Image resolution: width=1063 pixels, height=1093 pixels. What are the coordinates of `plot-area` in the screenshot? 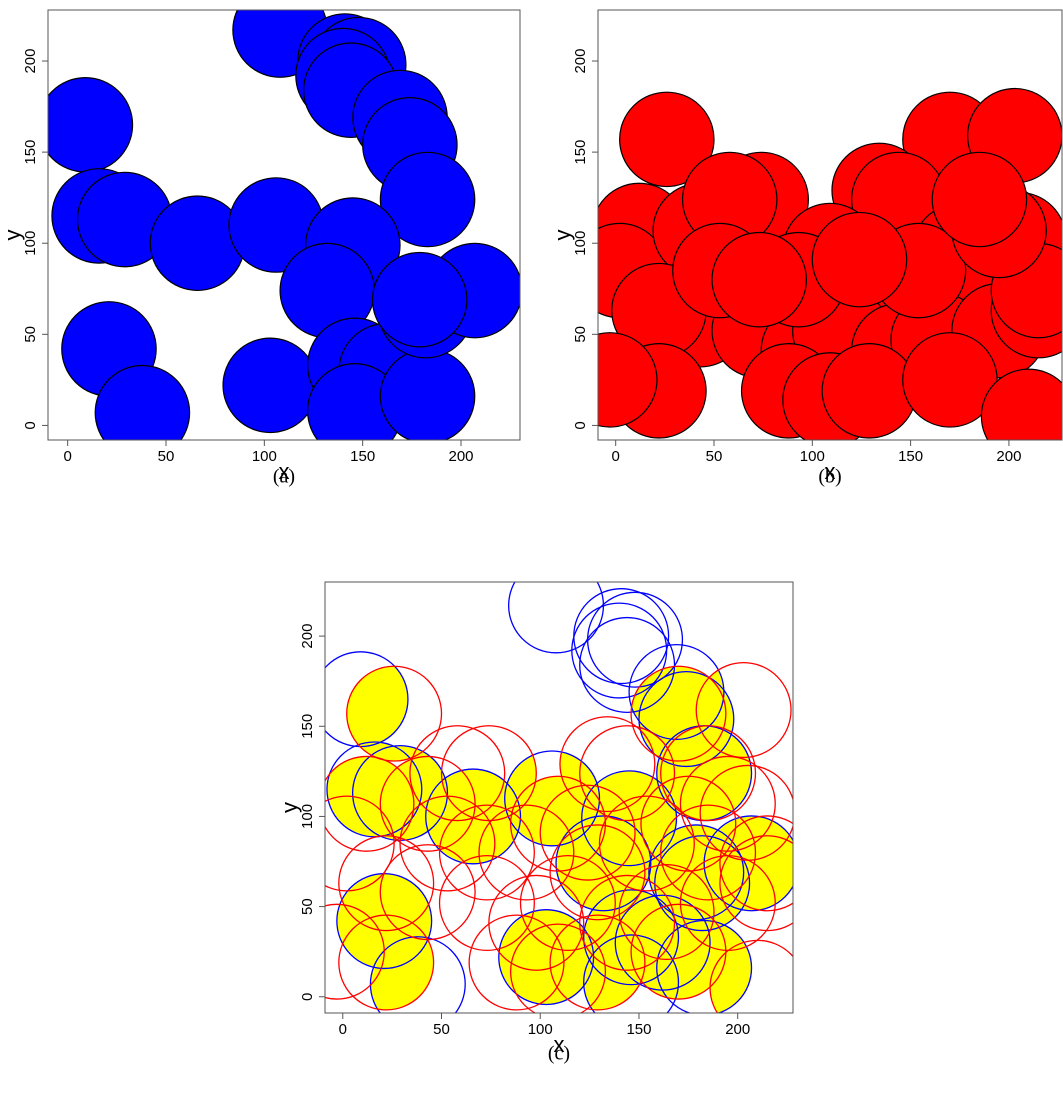 It's located at (830, 263).